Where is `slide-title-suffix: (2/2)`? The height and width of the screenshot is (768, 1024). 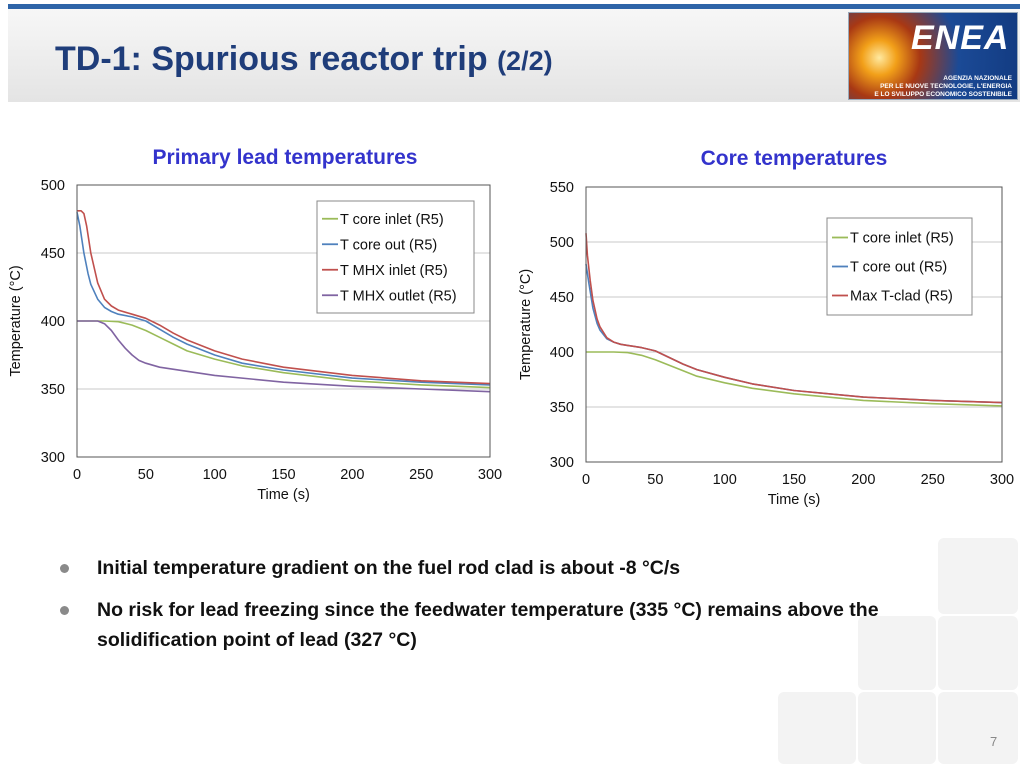 slide-title-suffix: (2/2) is located at coordinates (525, 61).